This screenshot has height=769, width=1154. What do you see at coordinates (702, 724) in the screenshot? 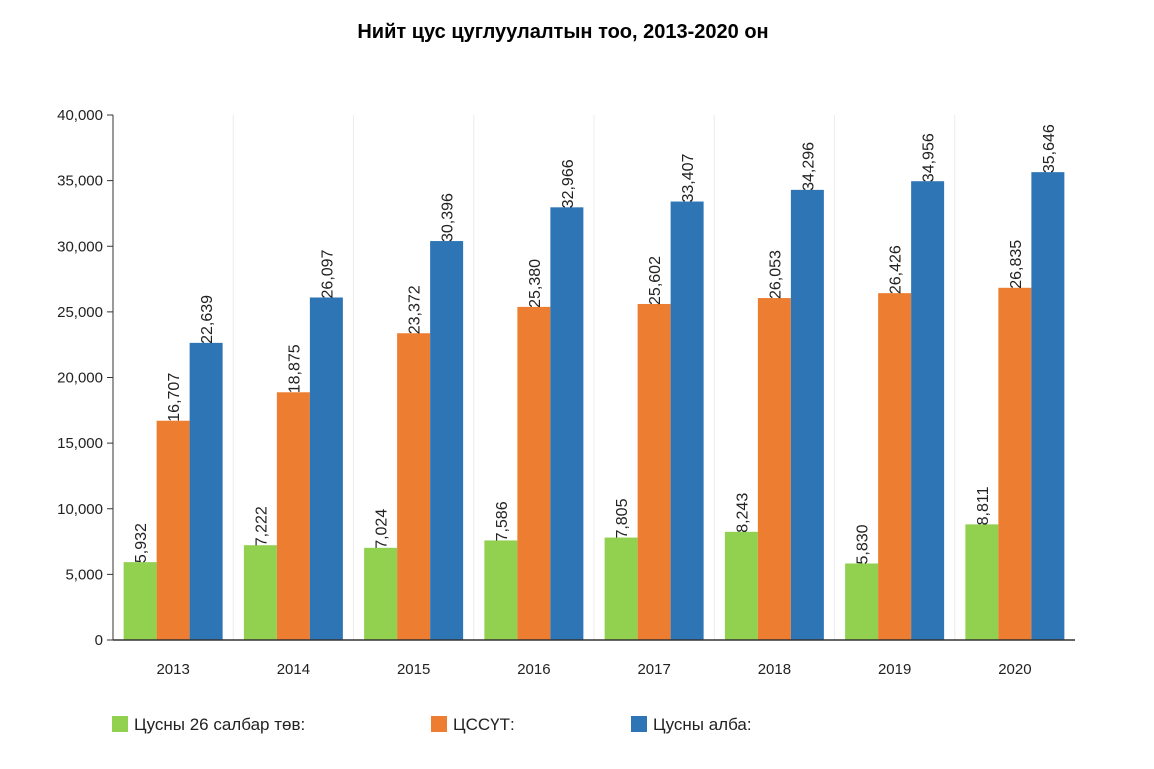
I see `legend-label: Цусны алба:` at bounding box center [702, 724].